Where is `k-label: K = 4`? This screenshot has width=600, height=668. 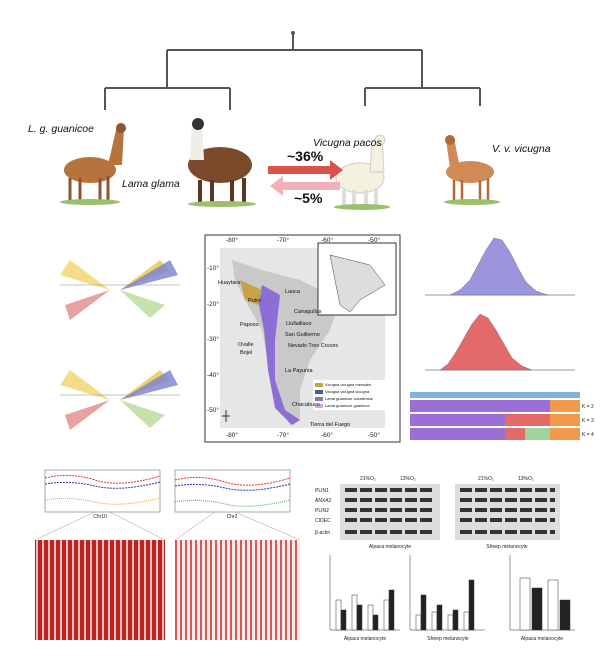
k-label: K = 4 is located at coordinates (588, 435).